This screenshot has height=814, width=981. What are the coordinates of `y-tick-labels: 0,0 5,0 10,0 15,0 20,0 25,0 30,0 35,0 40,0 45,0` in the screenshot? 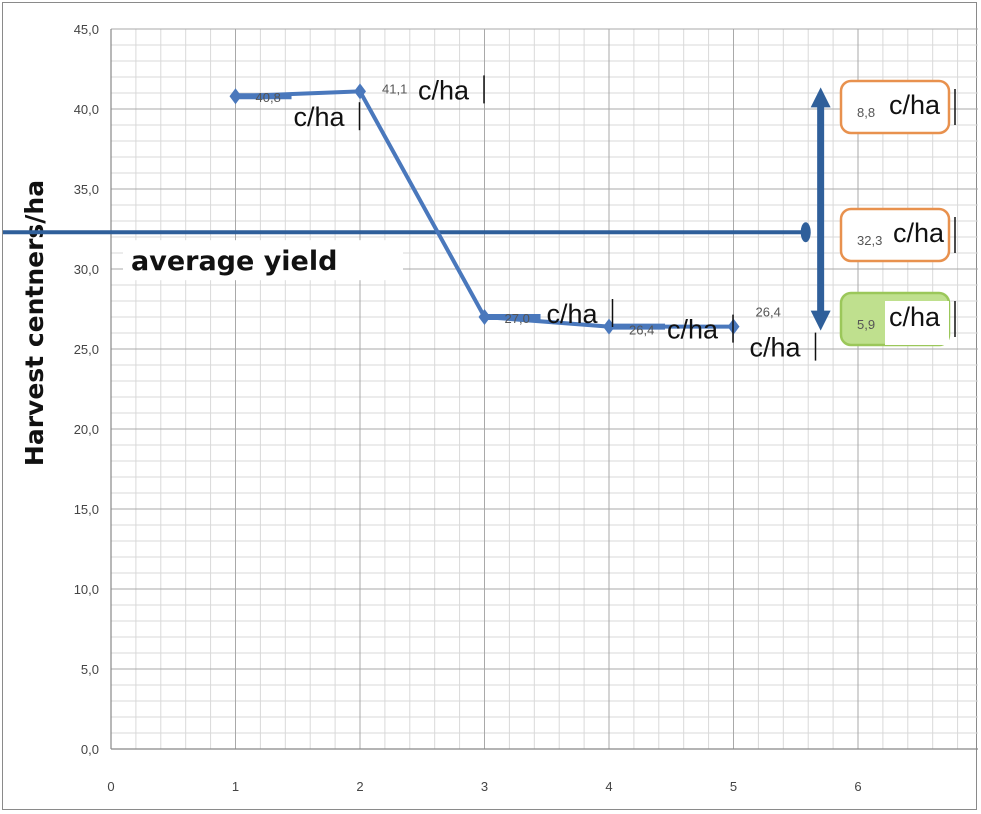 It's located at (86, 389).